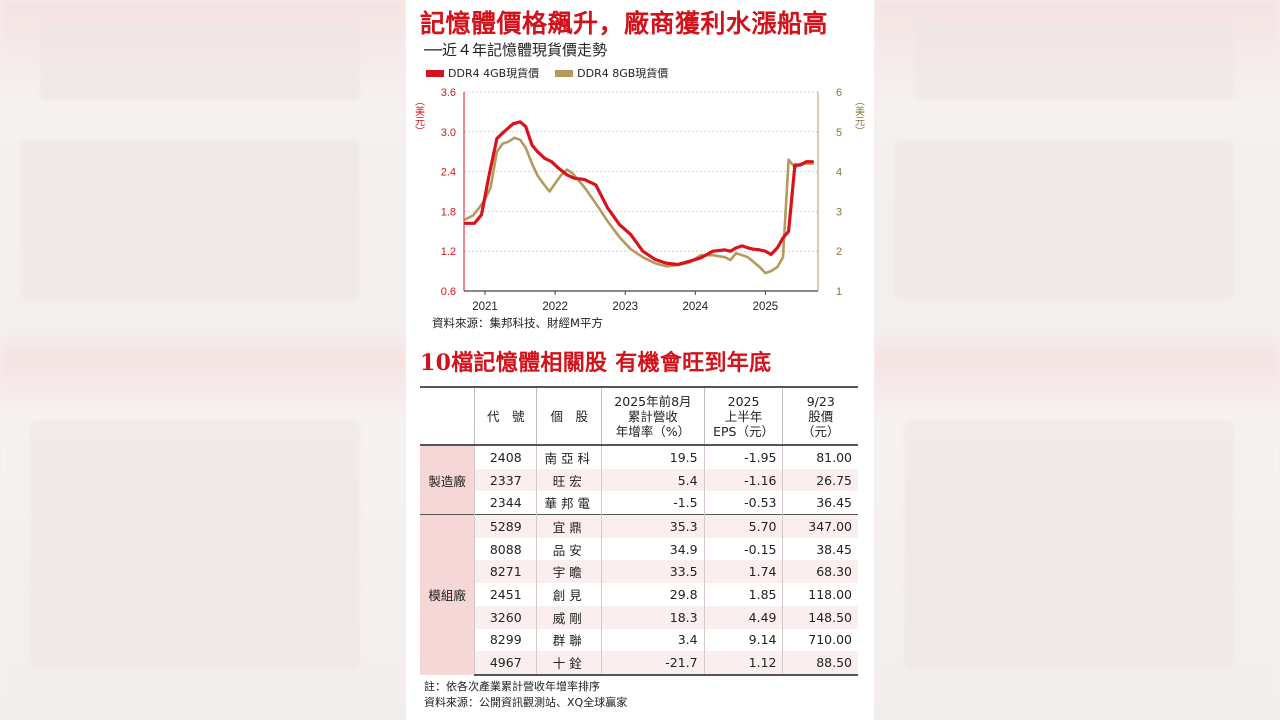 The image size is (1280, 720). What do you see at coordinates (505, 457) in the screenshot?
I see `stock-code: 2408` at bounding box center [505, 457].